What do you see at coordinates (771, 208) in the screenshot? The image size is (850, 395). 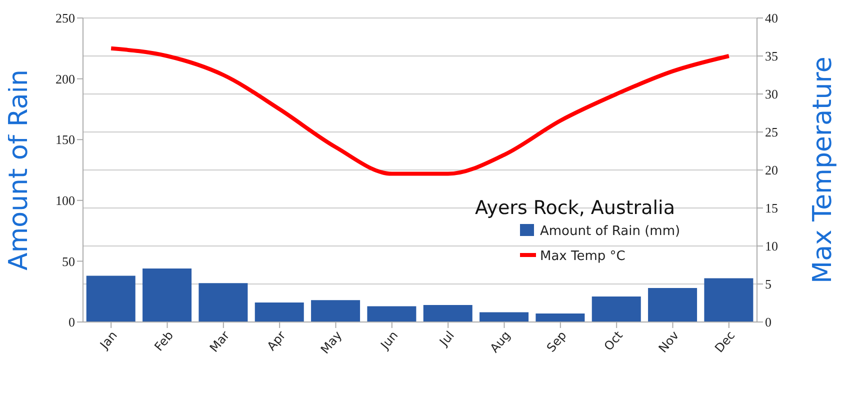 I see `y2-tick-label: 15` at bounding box center [771, 208].